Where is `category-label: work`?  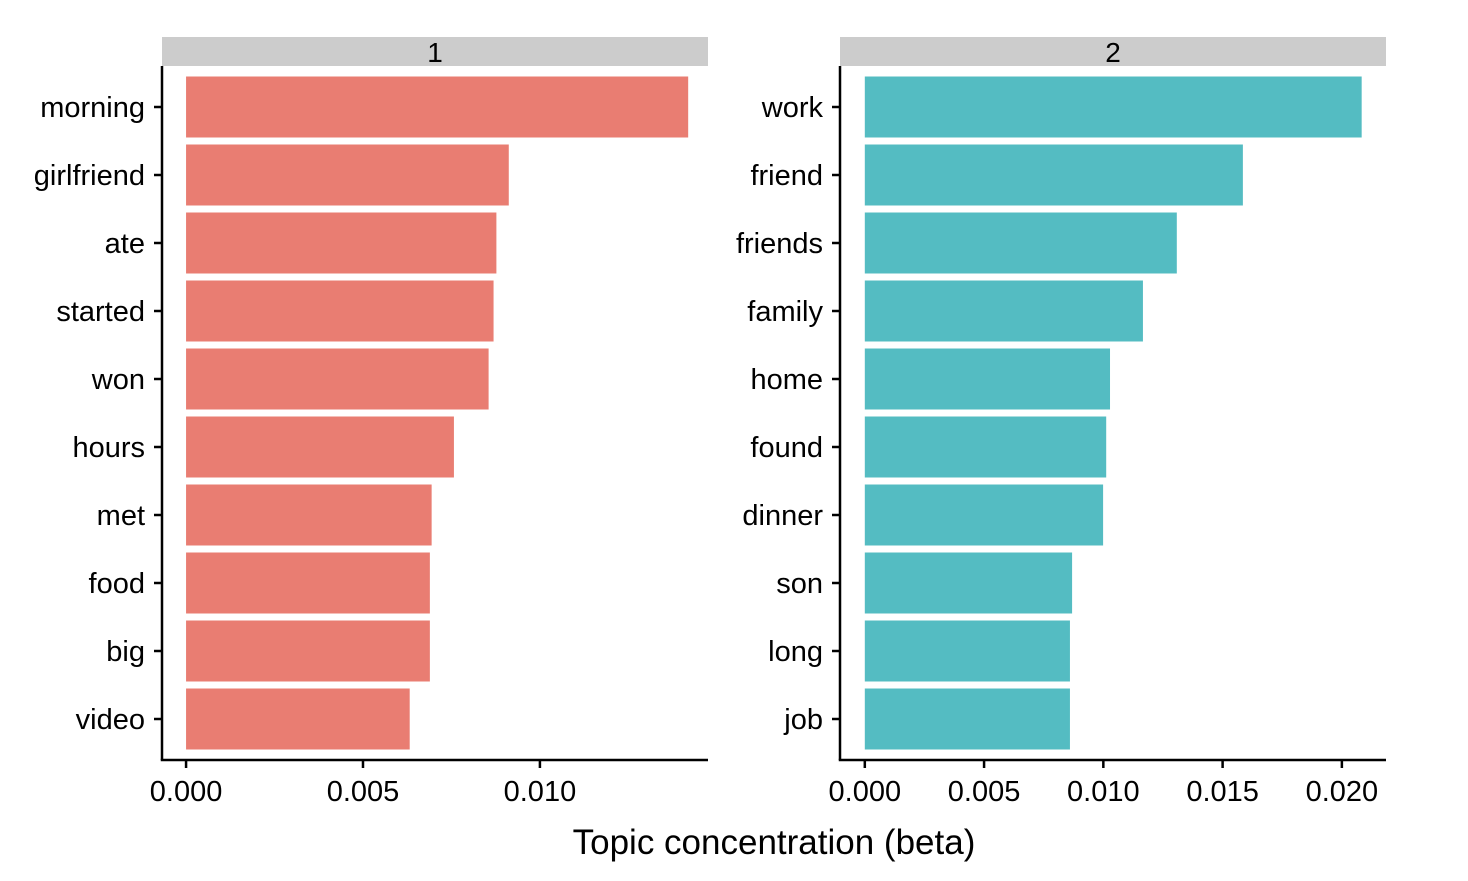 category-label: work is located at coordinates (792, 108).